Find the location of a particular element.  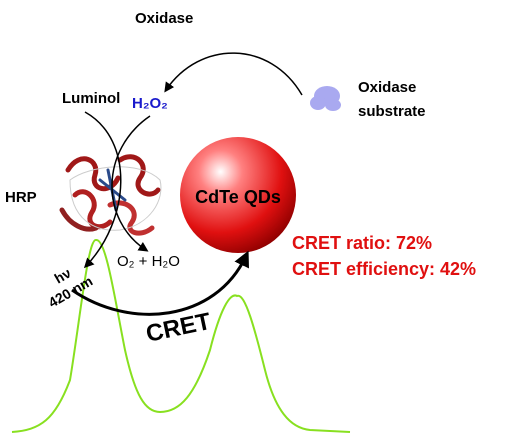

hrp-label: HRP is located at coordinates (21, 197).